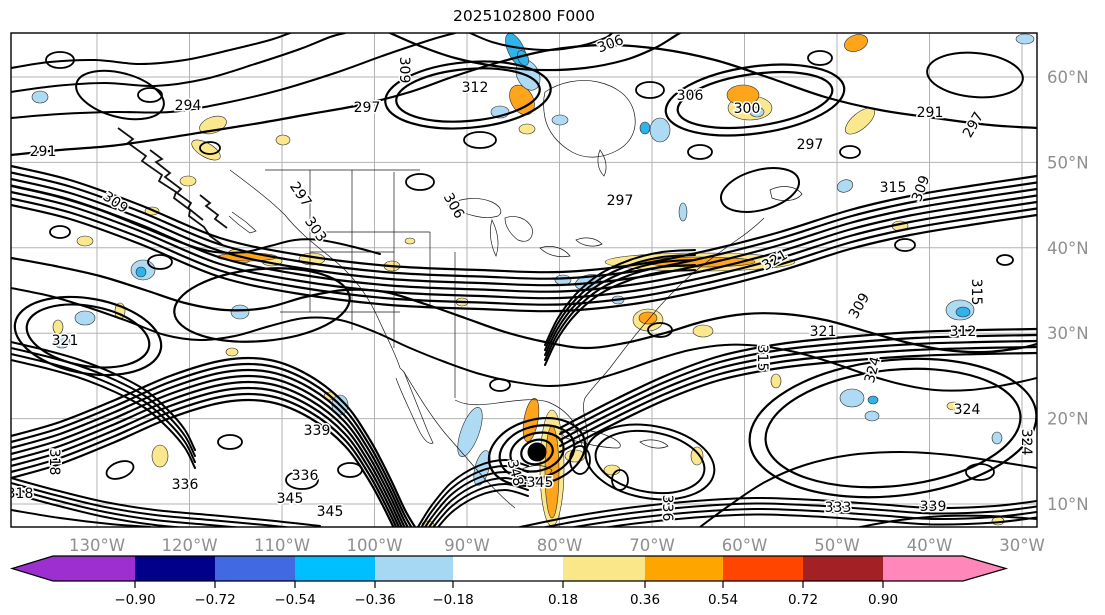 The height and width of the screenshot is (615, 1105). I want to click on lon-tick-label: 110°W, so click(282, 545).